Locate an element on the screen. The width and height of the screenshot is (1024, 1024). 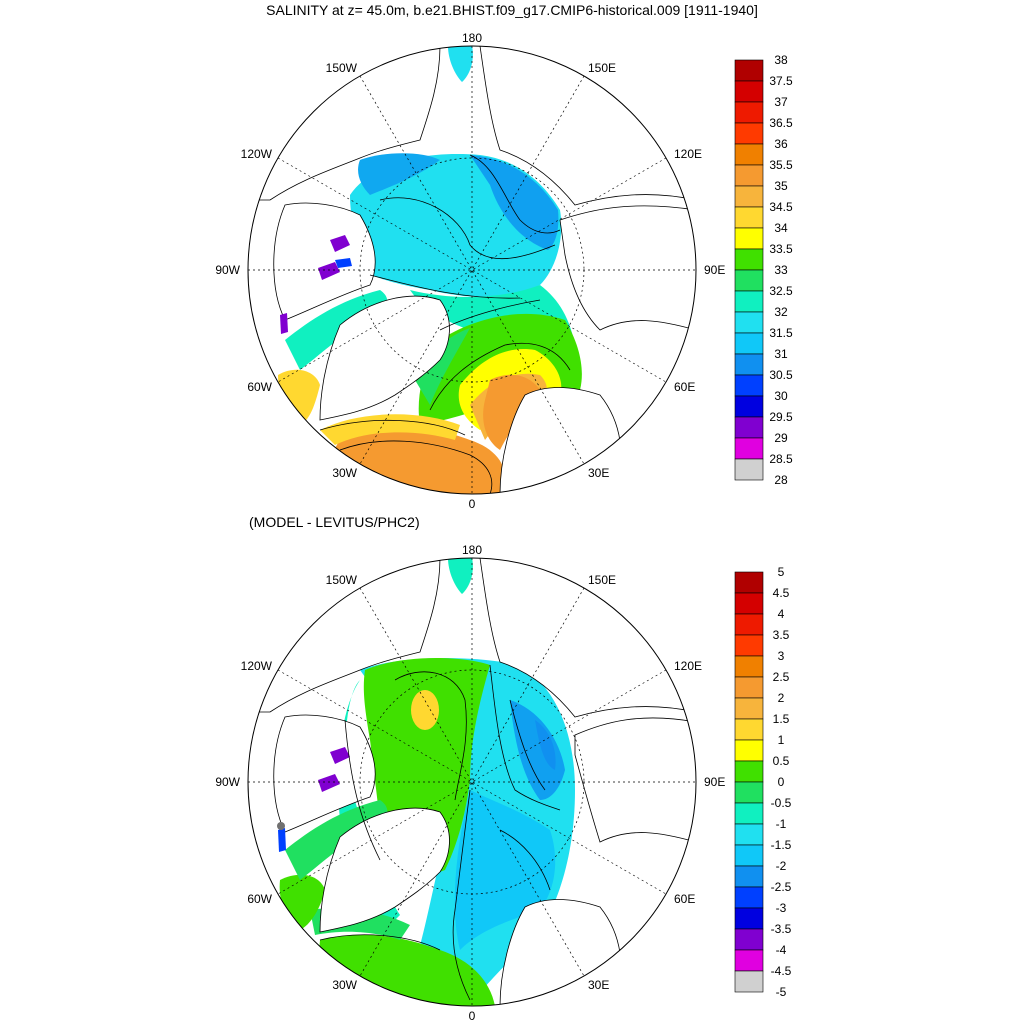
labrador-purple is located at coordinates (284, 323).